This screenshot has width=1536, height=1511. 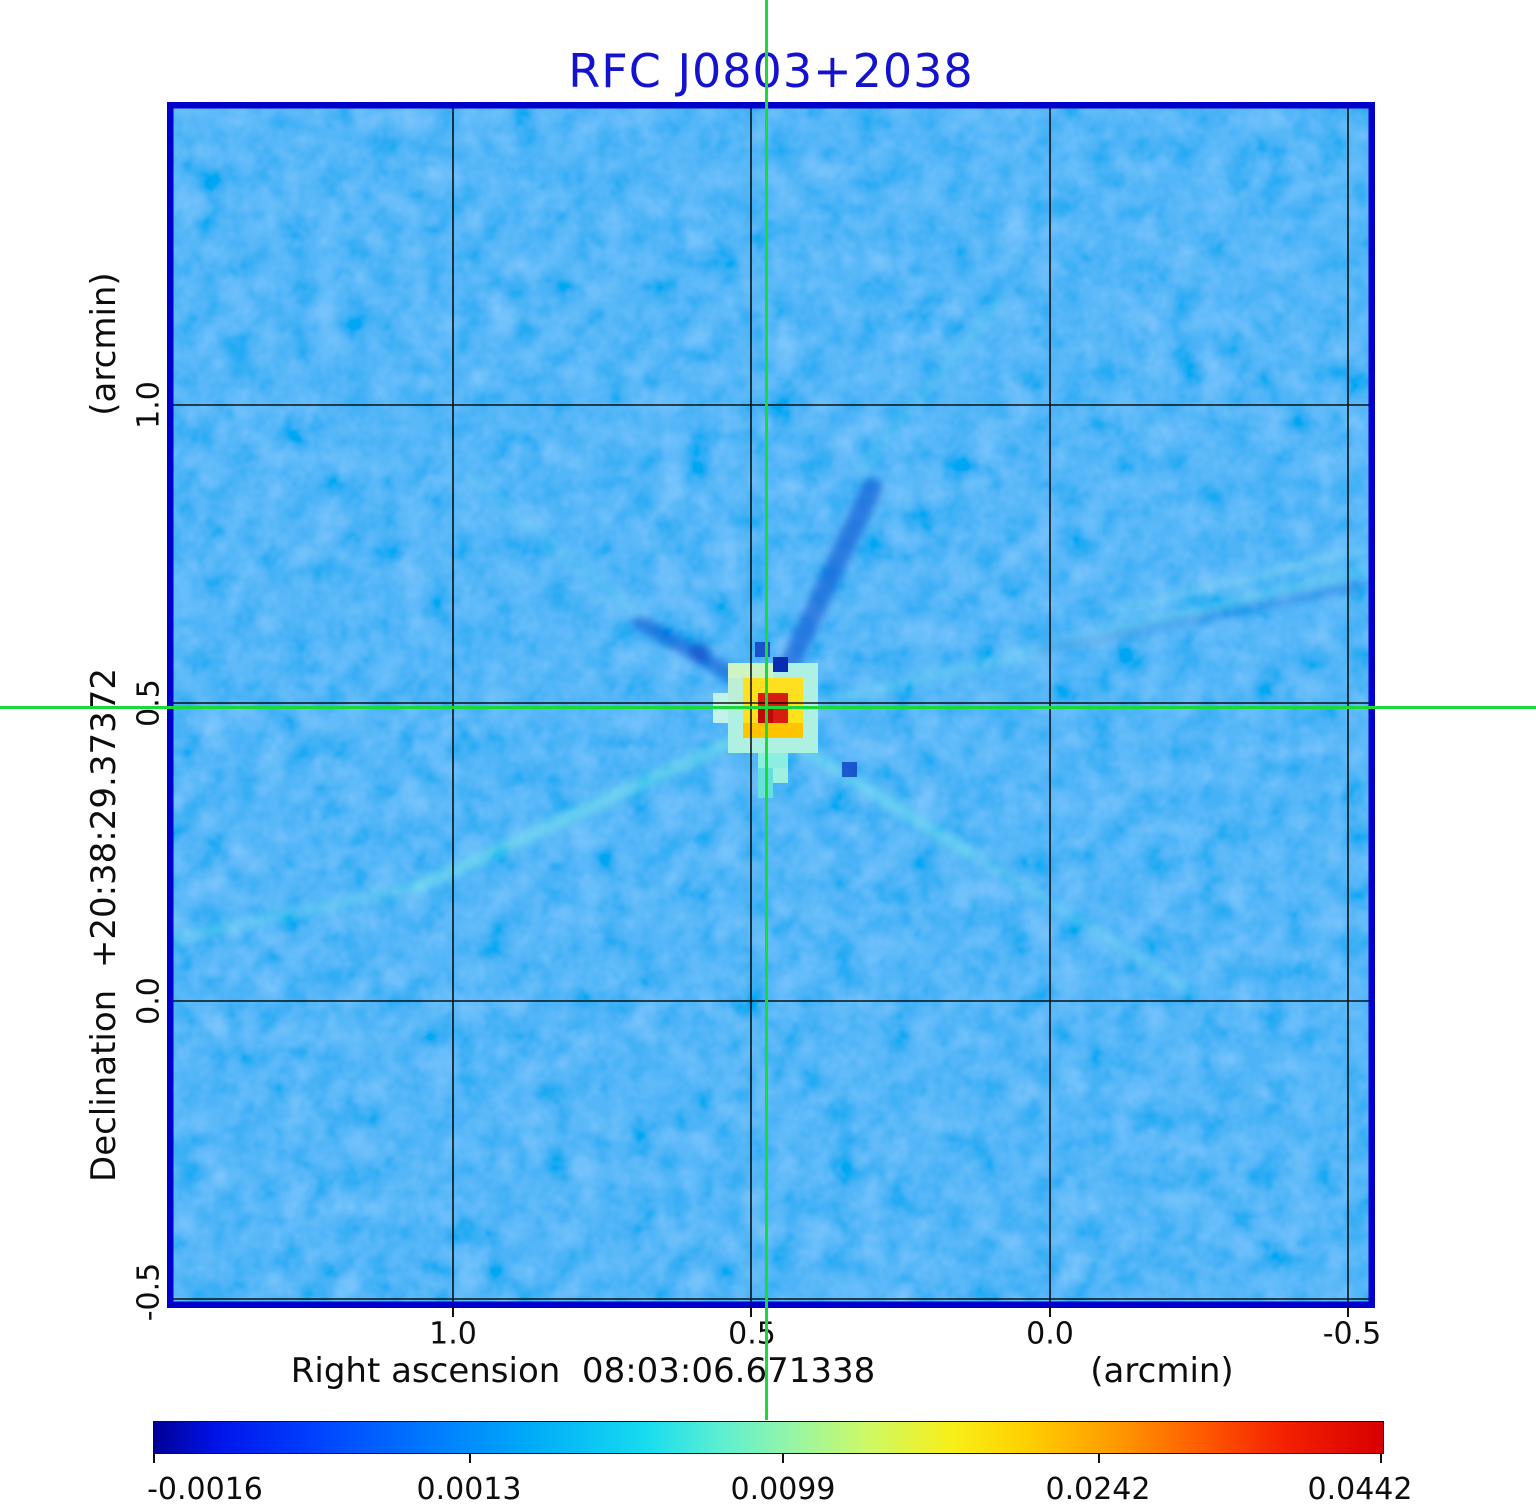 I want to click on colorbar-label-2: 0.0099, so click(x=783, y=1489).